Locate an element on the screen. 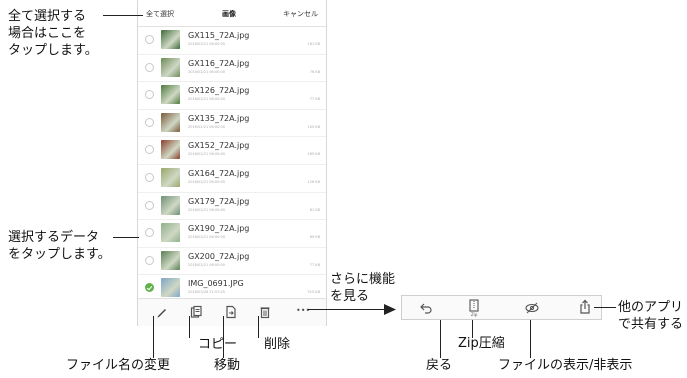 This screenshot has height=378, width=687. arrow-head-icon is located at coordinates (390, 309).